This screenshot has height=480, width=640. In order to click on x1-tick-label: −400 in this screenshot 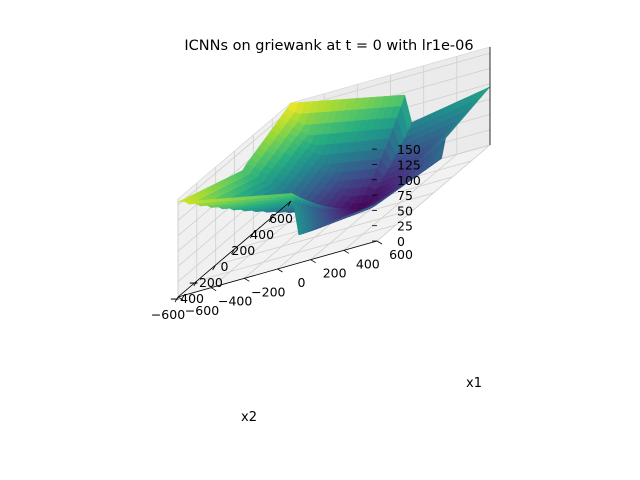, I will do `click(235, 301)`.